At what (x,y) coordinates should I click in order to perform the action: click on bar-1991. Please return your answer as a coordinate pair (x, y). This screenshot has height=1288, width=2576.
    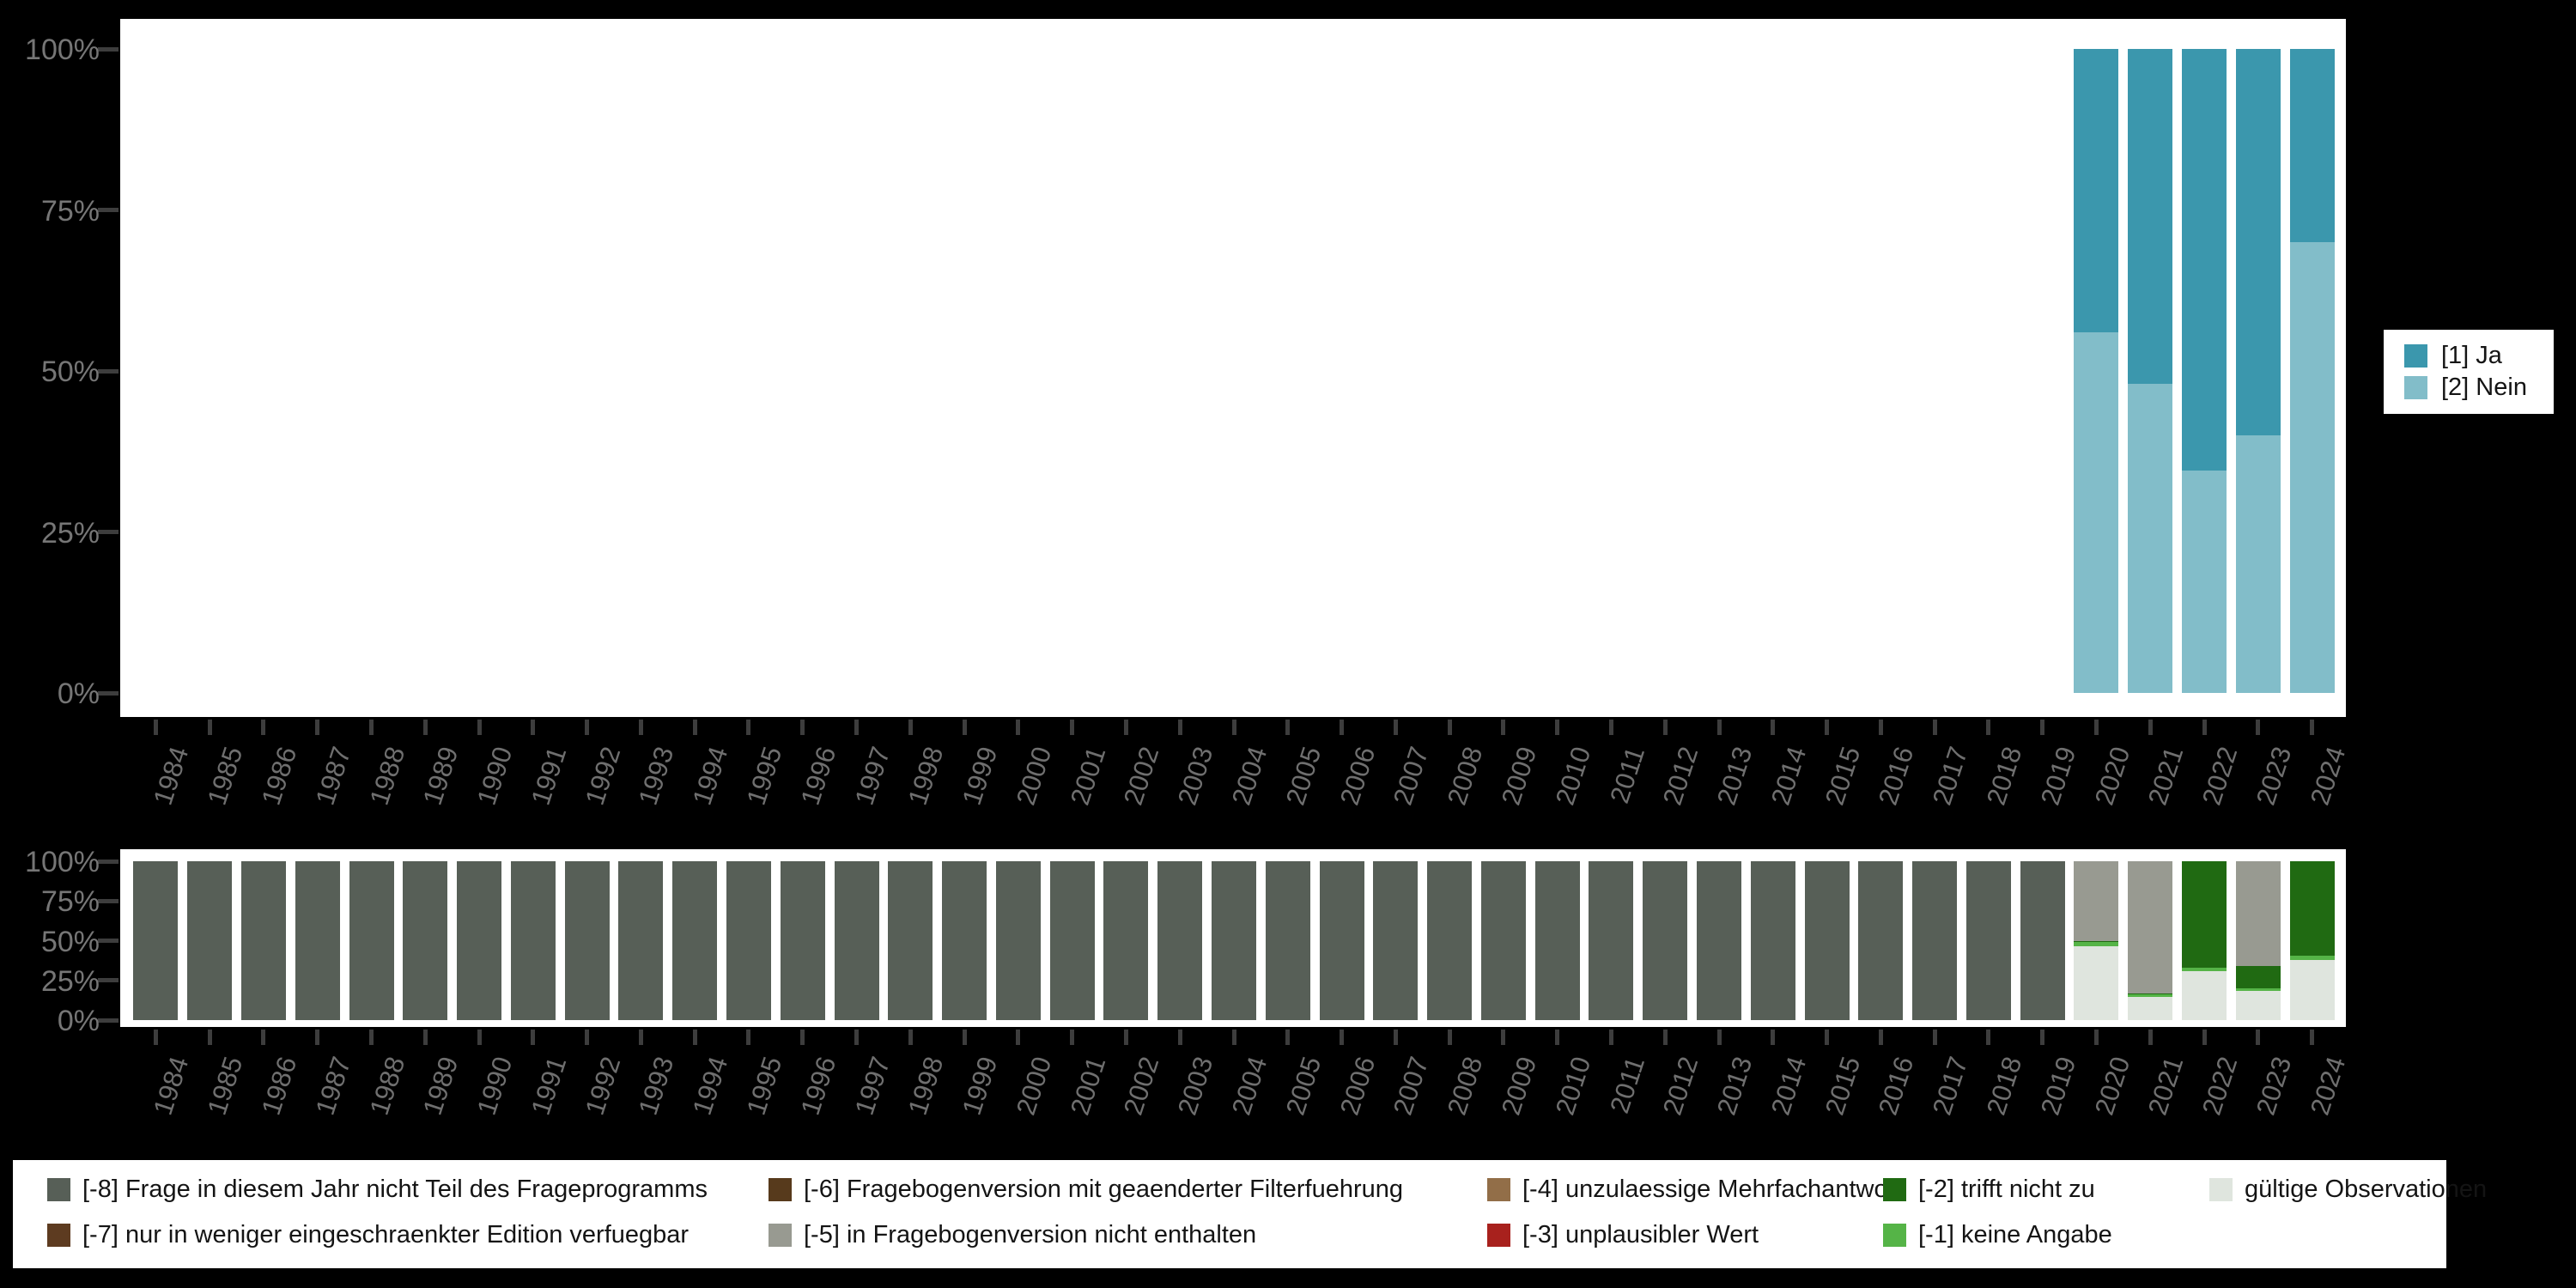
    Looking at the image, I should click on (533, 371).